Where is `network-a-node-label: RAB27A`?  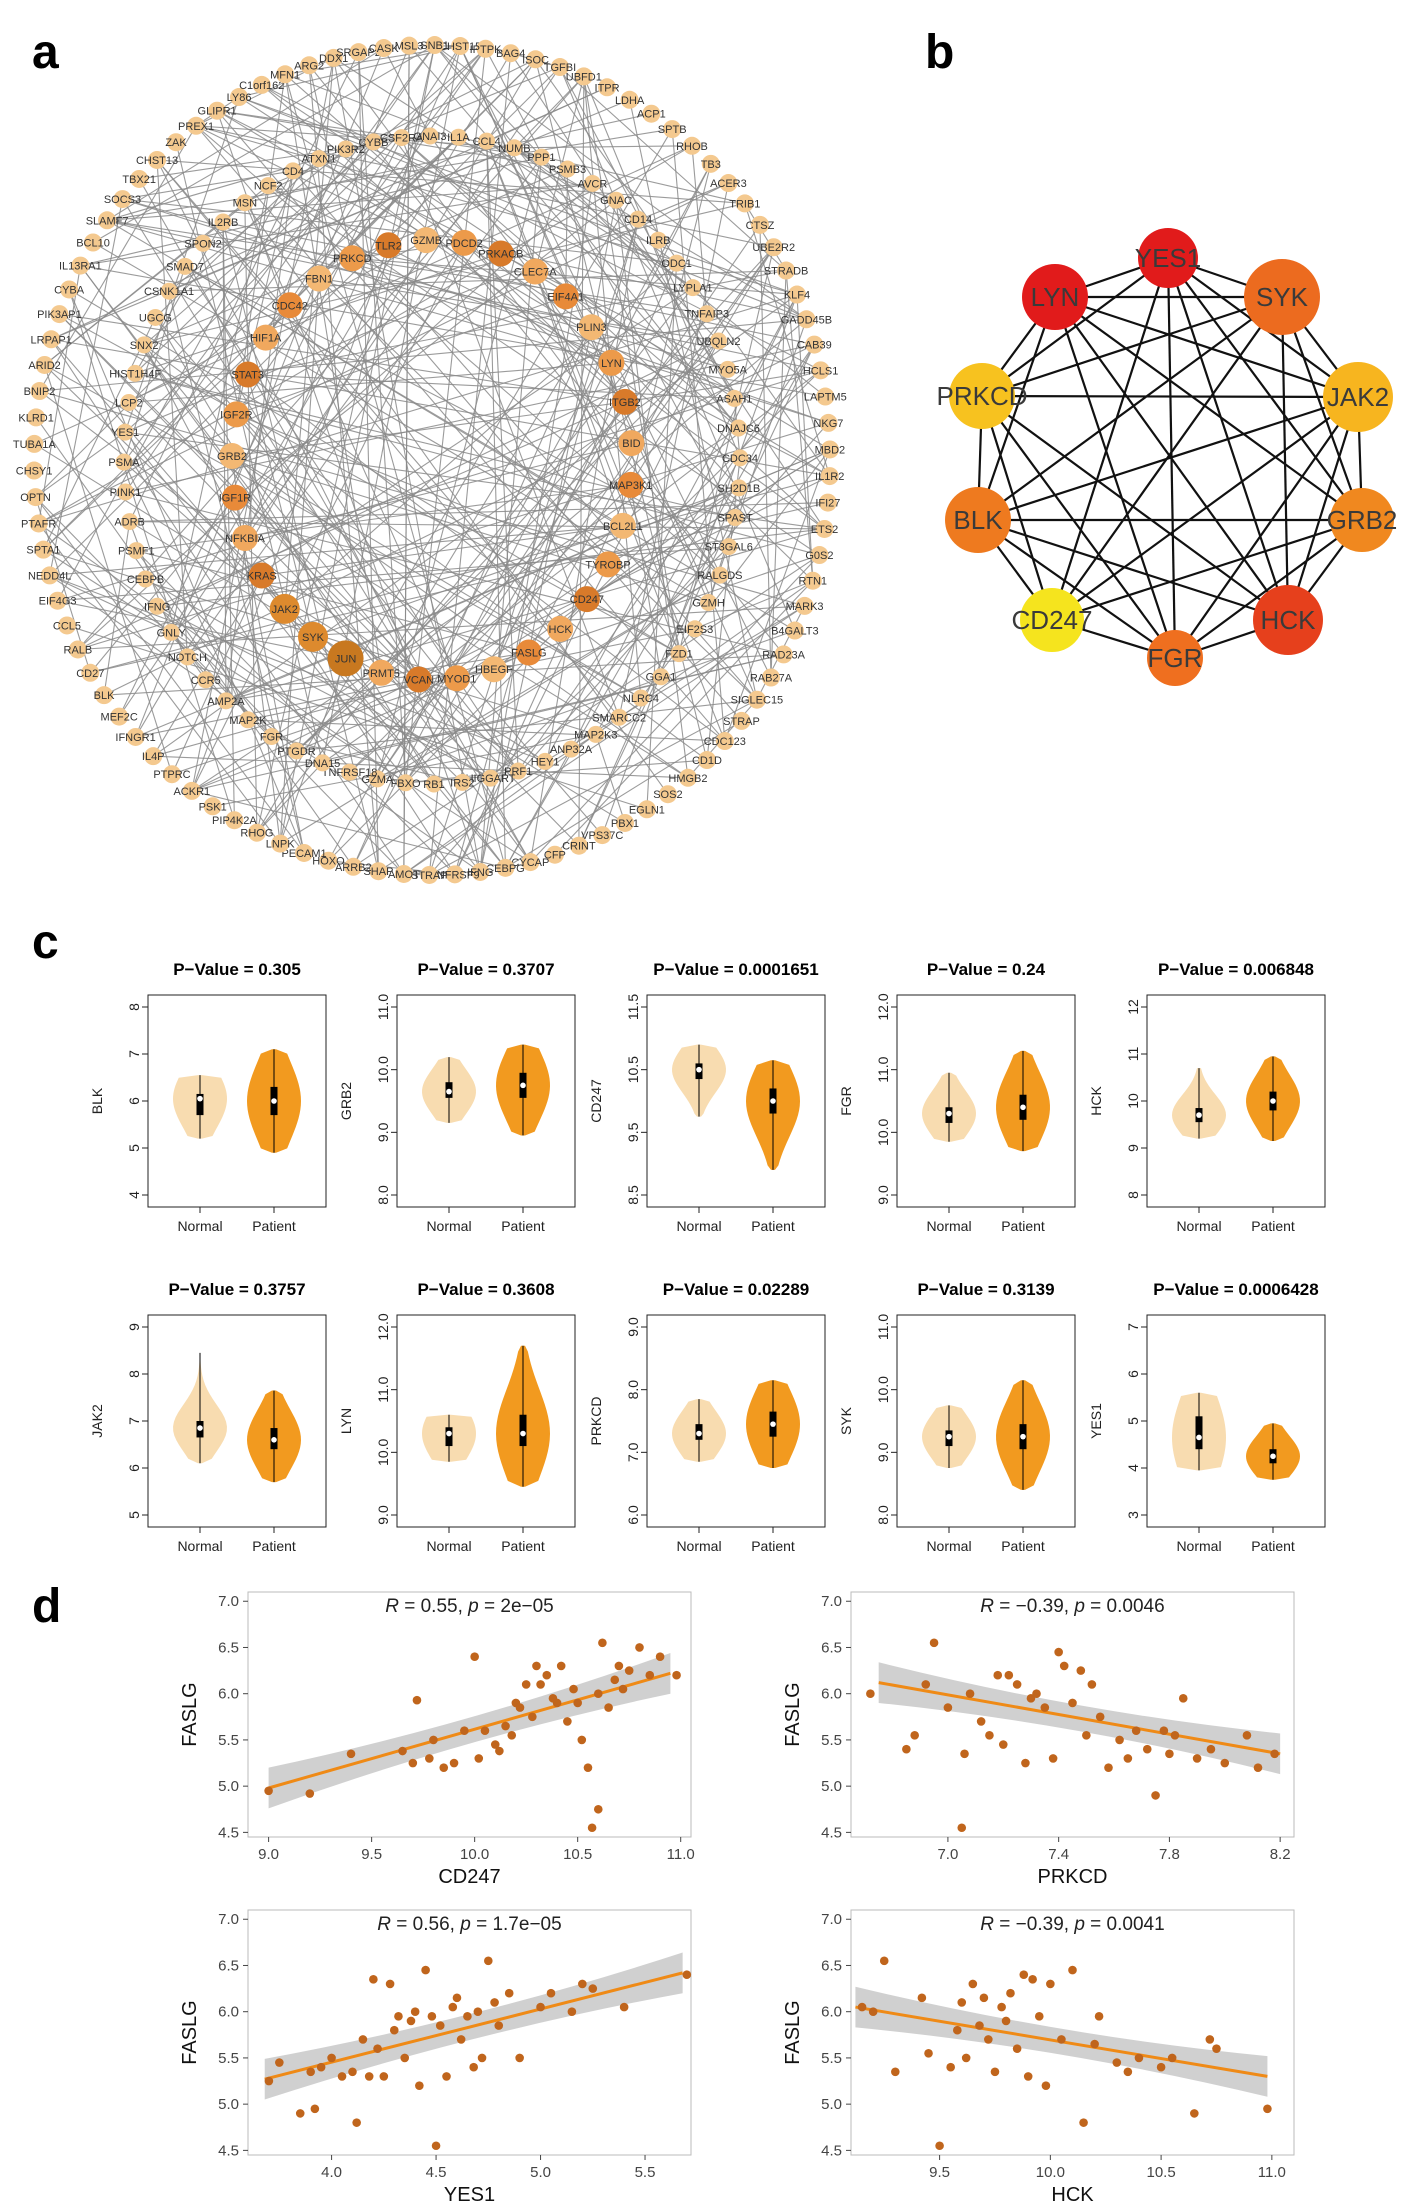
network-a-node-label: RAB27A is located at coordinates (771, 678).